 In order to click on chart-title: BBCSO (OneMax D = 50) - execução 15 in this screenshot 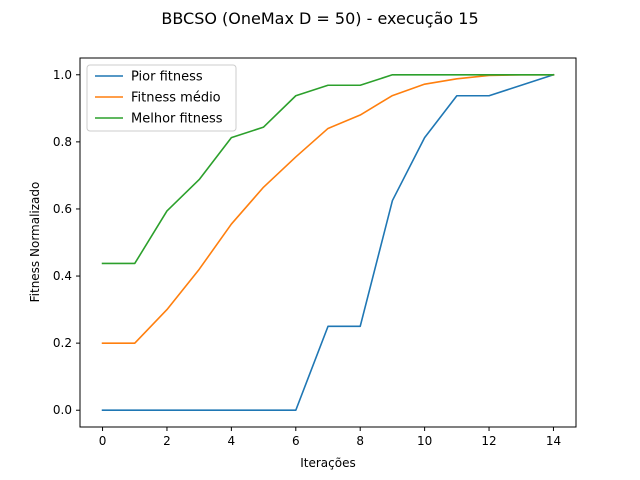, I will do `click(319, 18)`.